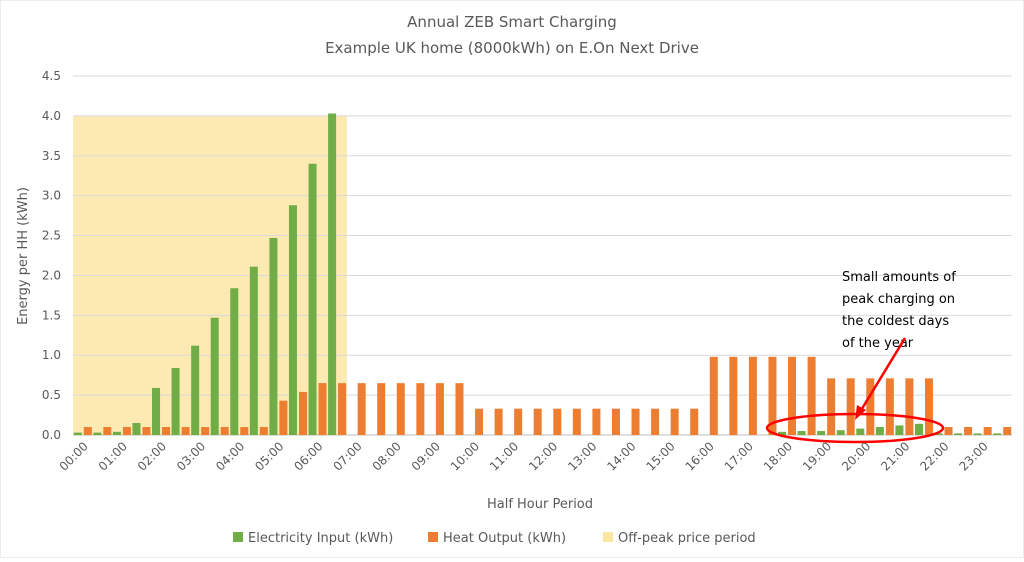  Describe the element at coordinates (51, 116) in the screenshot. I see `y-tick-label: 4.0` at that location.